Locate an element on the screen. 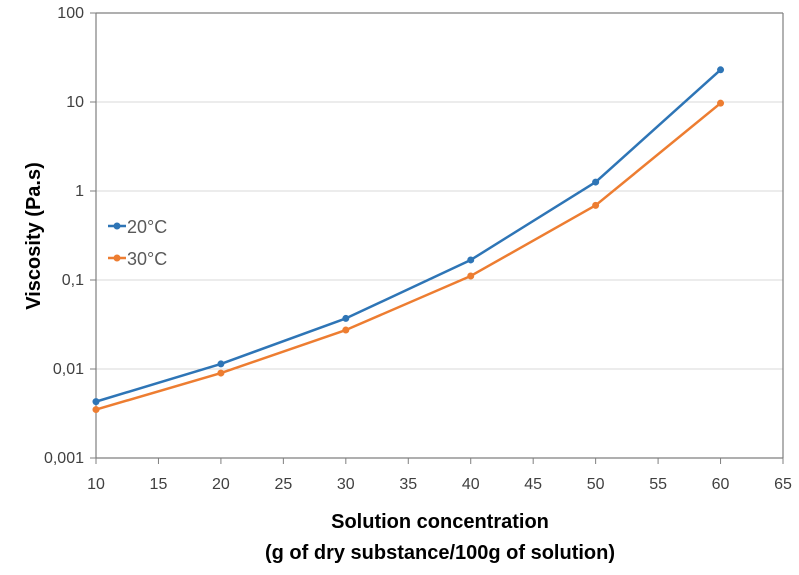 Image resolution: width=799 pixels, height=575 pixels. x-tick-label: 20 is located at coordinates (221, 484).